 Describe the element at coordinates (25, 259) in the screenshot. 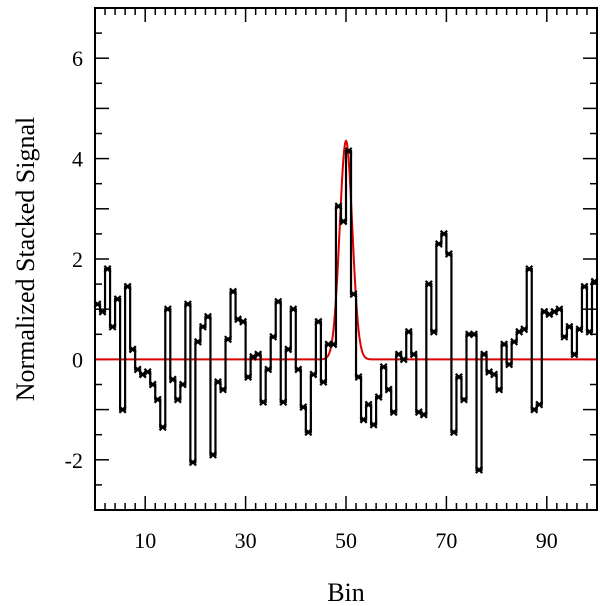

I see `y-axis-title: Normalized Stacked Signal` at that location.